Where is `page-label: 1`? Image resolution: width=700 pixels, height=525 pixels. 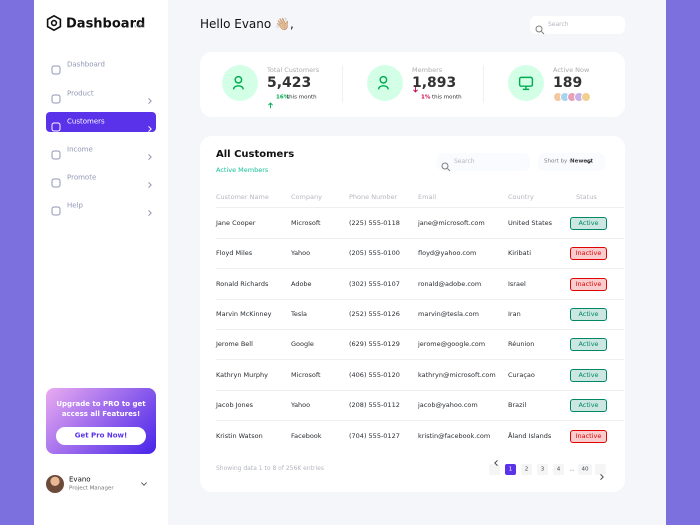 page-label: 1 is located at coordinates (510, 468).